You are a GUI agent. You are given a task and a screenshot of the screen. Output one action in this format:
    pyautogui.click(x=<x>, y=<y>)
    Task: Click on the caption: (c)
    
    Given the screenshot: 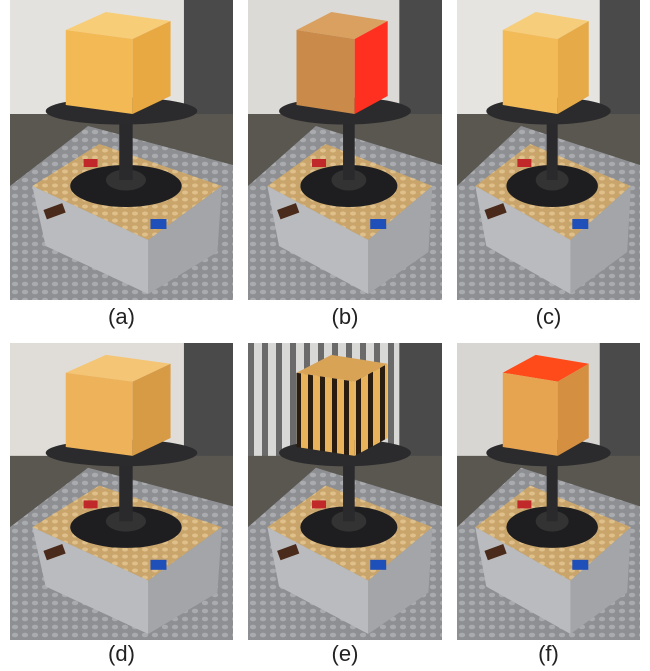 What is the action you would take?
    pyautogui.click(x=549, y=316)
    